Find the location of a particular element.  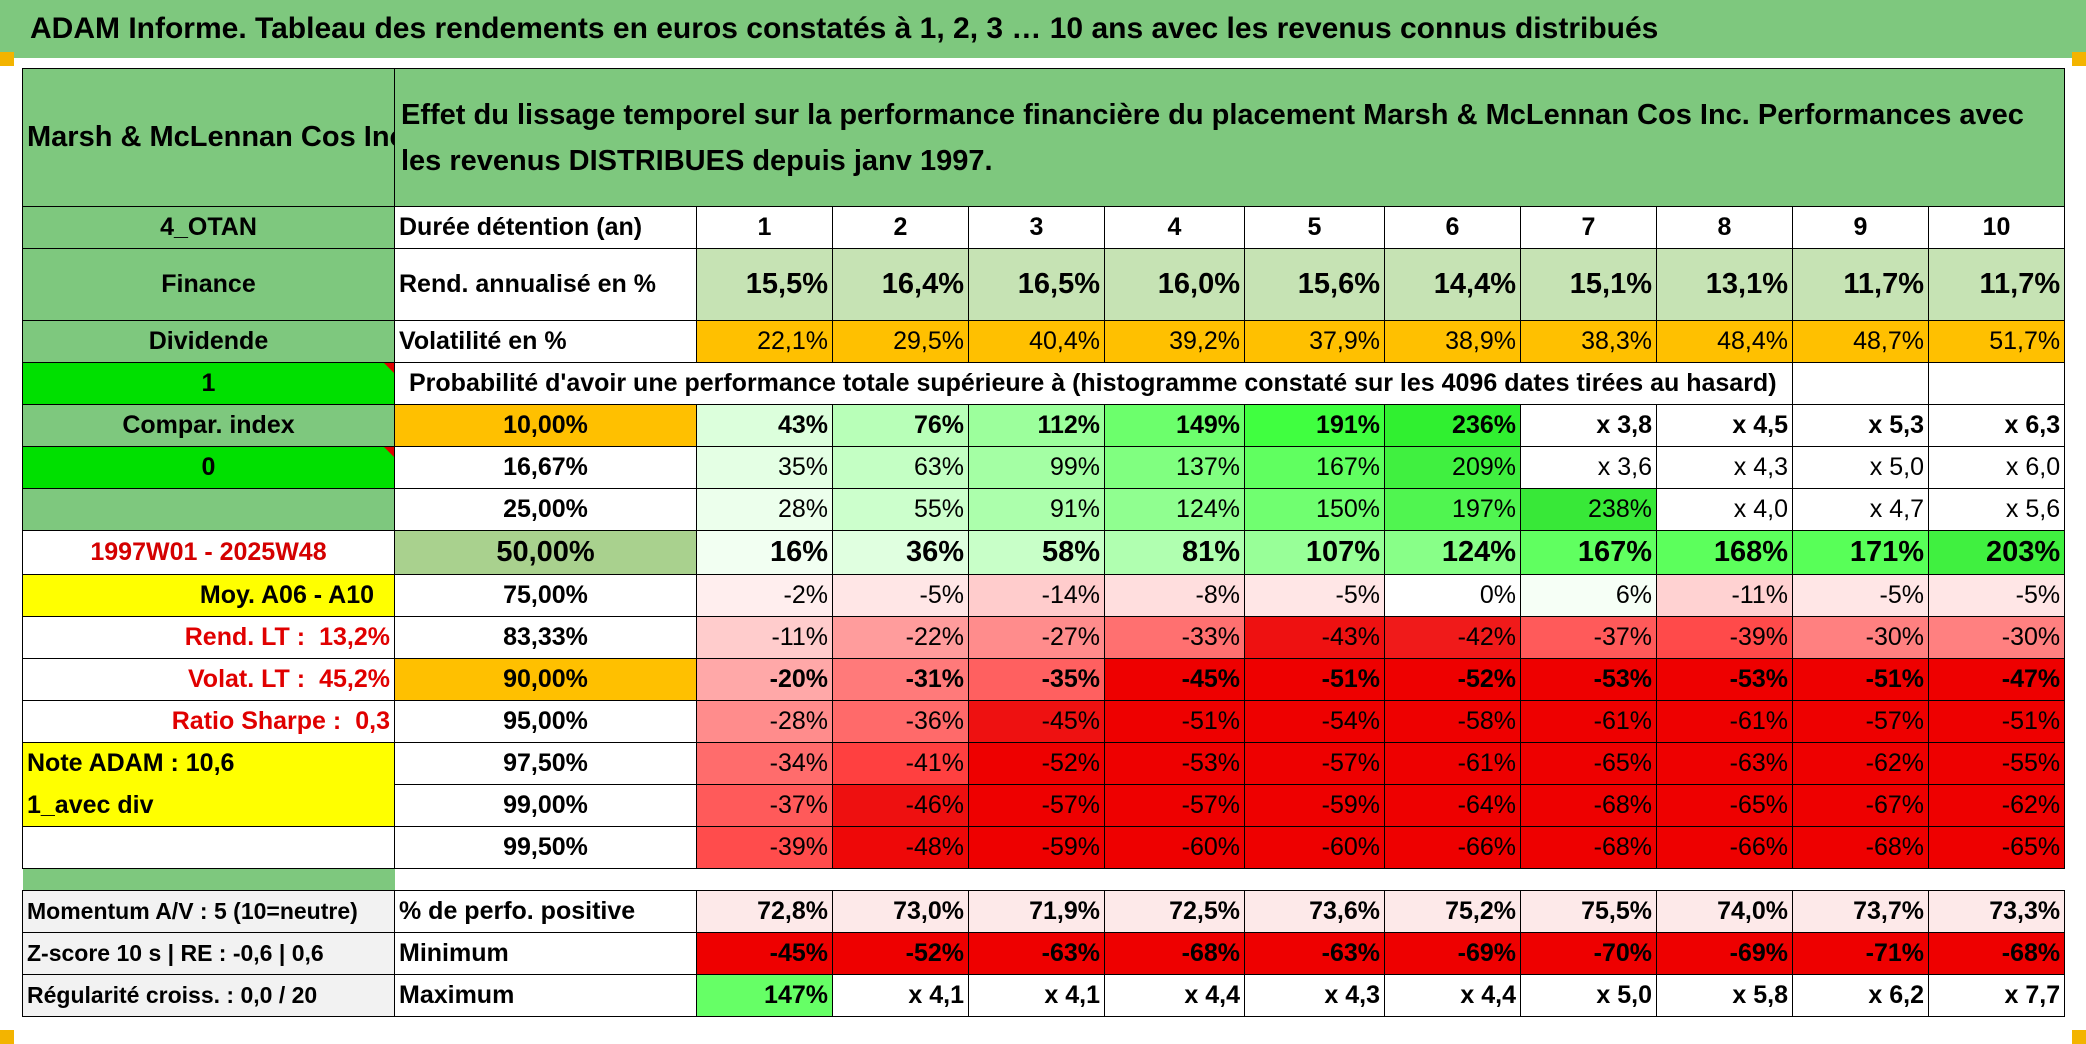

positive-value-cell: 73,6% is located at coordinates (1314, 911).